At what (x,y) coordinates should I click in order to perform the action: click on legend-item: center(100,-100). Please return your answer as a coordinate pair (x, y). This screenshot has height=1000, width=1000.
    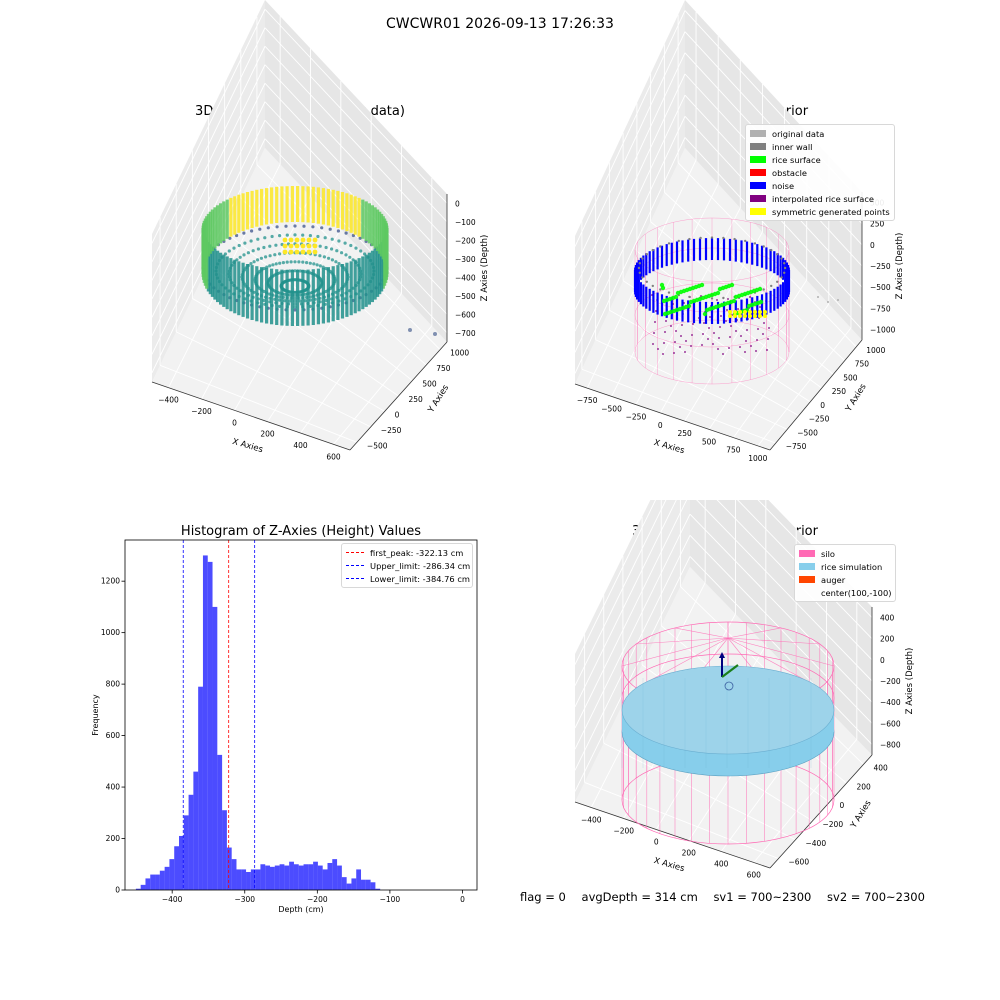
    Looking at the image, I should click on (845, 592).